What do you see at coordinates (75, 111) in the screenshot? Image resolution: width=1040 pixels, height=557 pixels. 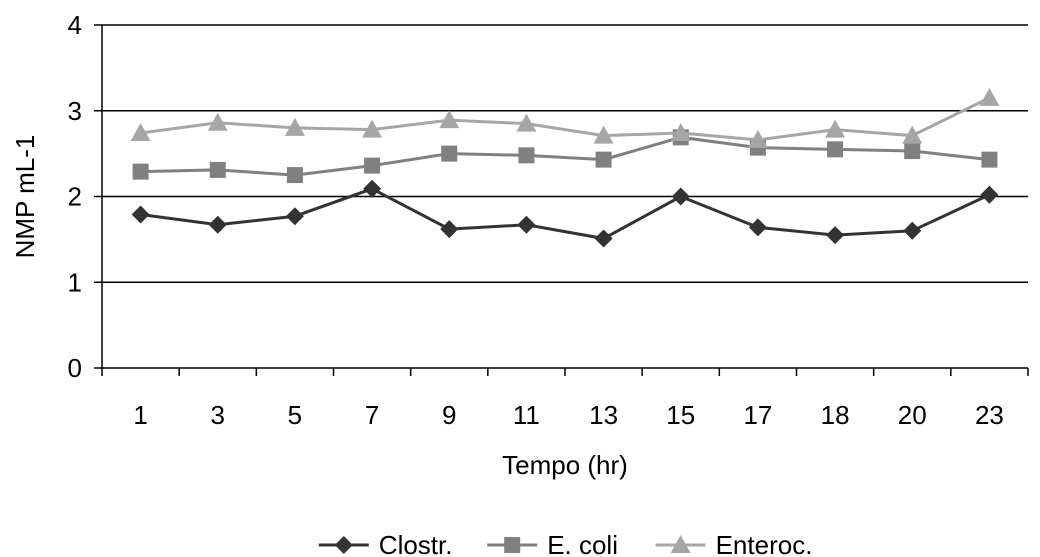 I see `y-tick-label: 3` at bounding box center [75, 111].